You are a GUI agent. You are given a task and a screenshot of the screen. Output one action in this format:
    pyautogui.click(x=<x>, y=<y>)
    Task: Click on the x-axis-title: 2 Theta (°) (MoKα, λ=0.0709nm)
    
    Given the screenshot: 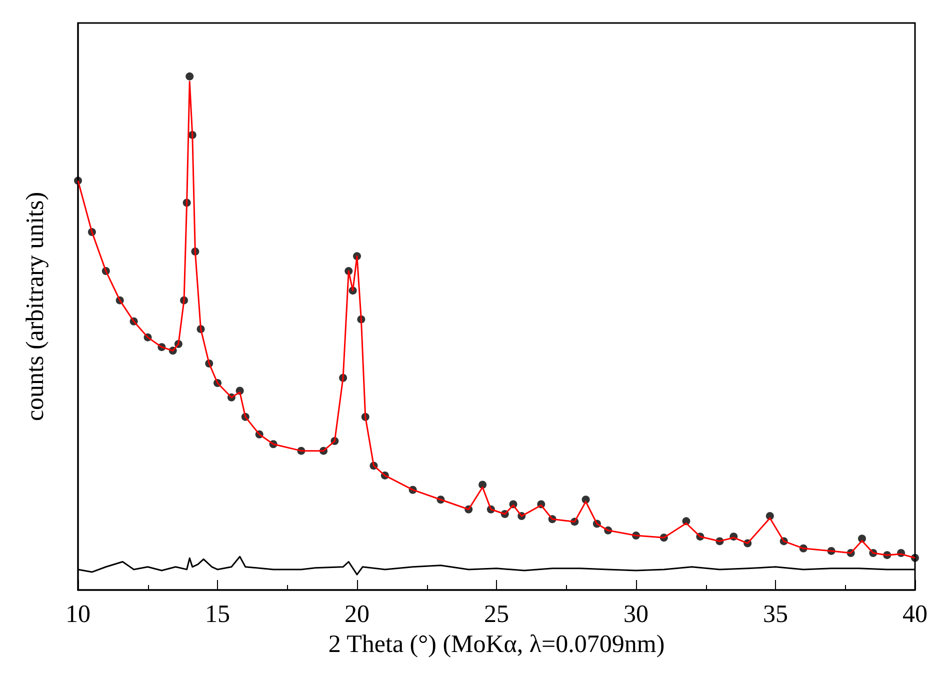 What is the action you would take?
    pyautogui.click(x=496, y=644)
    